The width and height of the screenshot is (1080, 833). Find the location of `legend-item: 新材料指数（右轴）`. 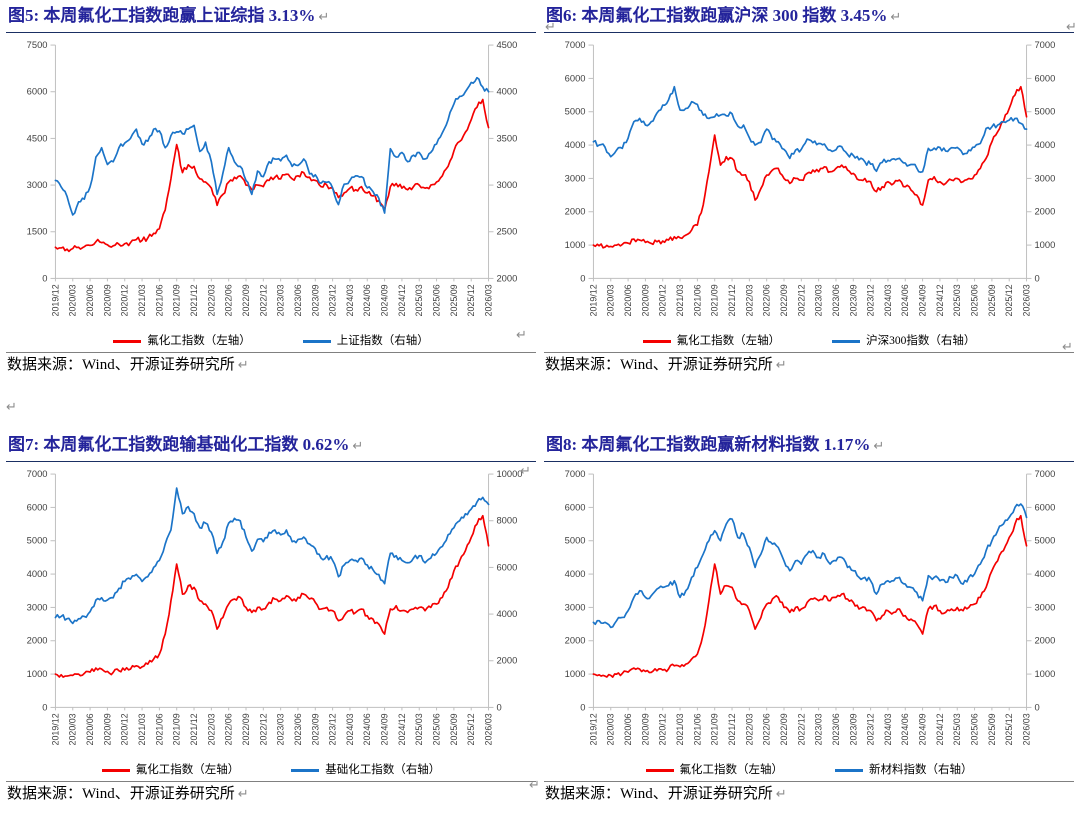

legend-item: 新材料指数（右轴） is located at coordinates (904, 770).